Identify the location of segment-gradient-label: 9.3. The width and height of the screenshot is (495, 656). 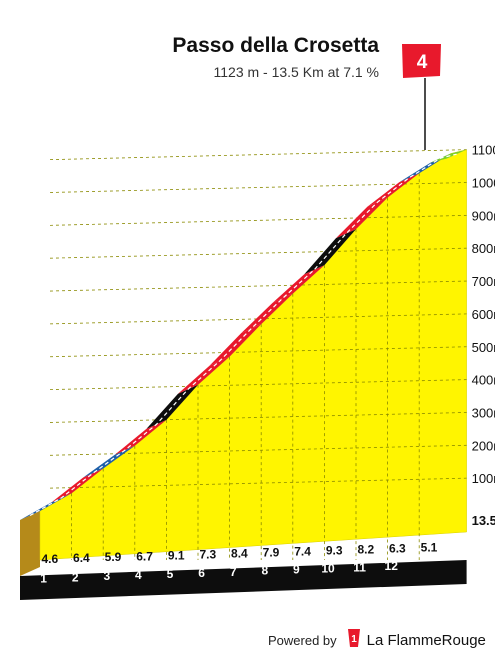
(334, 551).